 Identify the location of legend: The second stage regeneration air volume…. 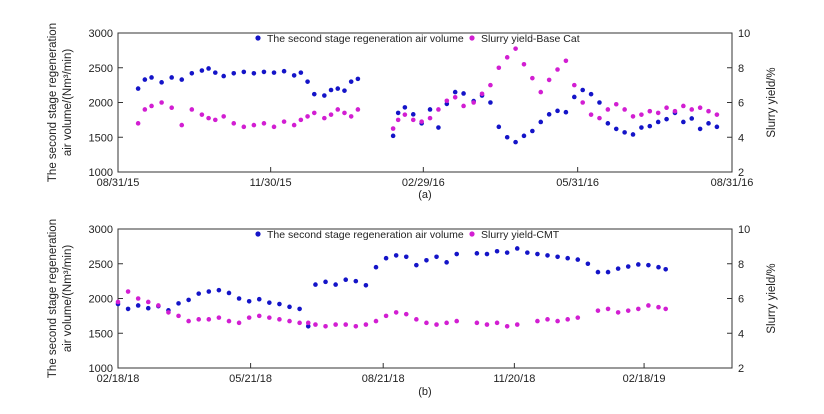
(417, 39).